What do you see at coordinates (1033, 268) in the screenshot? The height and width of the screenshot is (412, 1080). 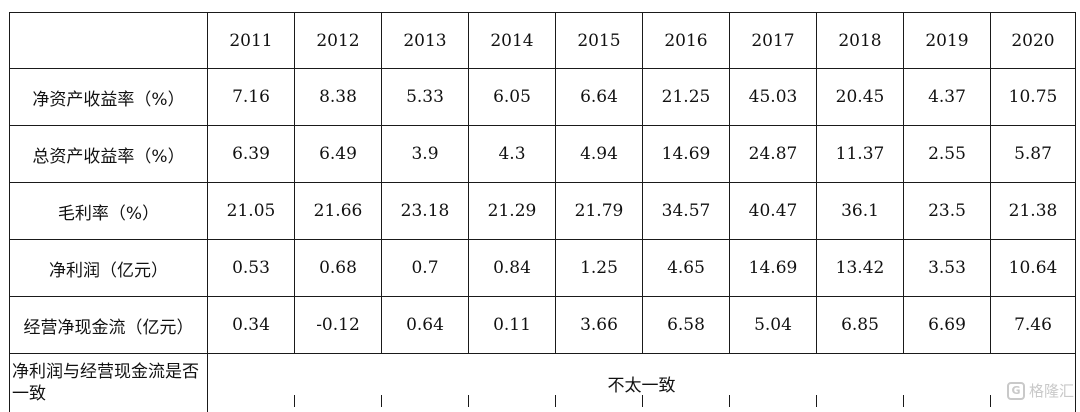 I see `table-cell: 10.64` at bounding box center [1033, 268].